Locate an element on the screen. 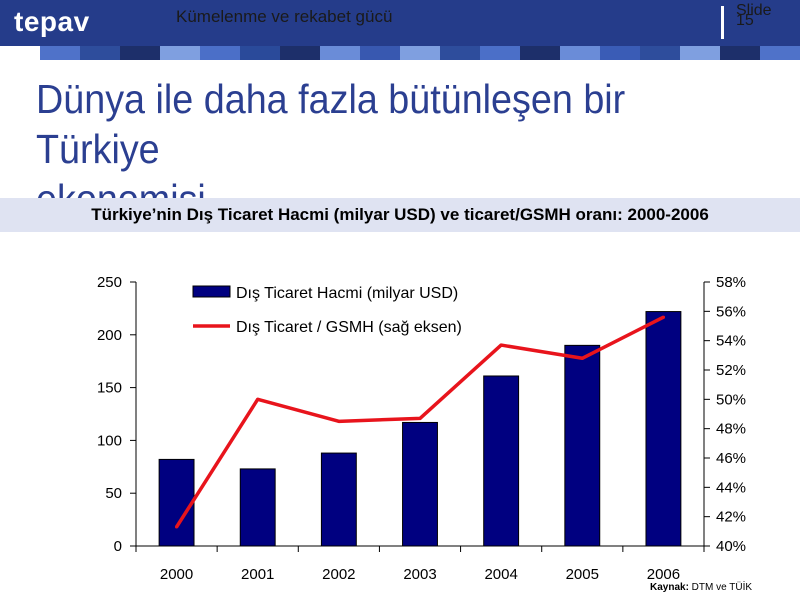 This screenshot has width=800, height=600. source-note: Kaynak: DTM ve TÜİK is located at coordinates (701, 587).